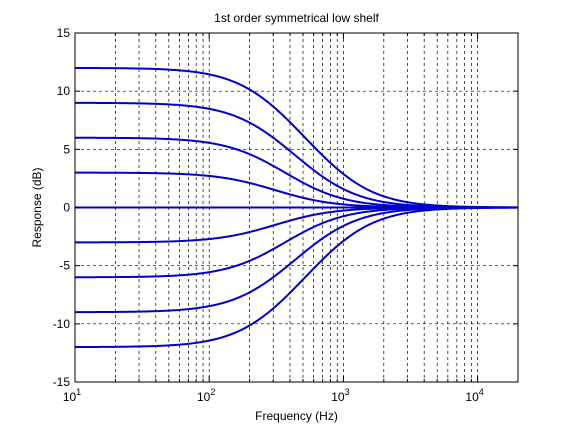  What do you see at coordinates (37, 207) in the screenshot?
I see `y-axis-label: Response (dB)` at bounding box center [37, 207].